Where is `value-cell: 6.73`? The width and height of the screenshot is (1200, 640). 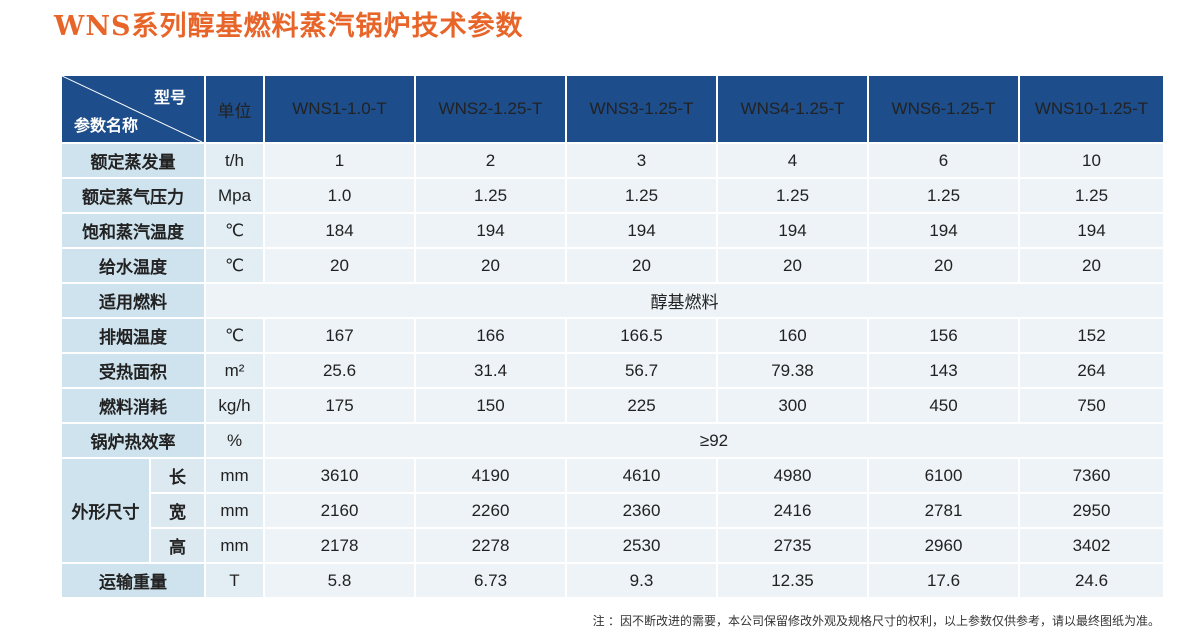
value-cell: 6.73 is located at coordinates (490, 580).